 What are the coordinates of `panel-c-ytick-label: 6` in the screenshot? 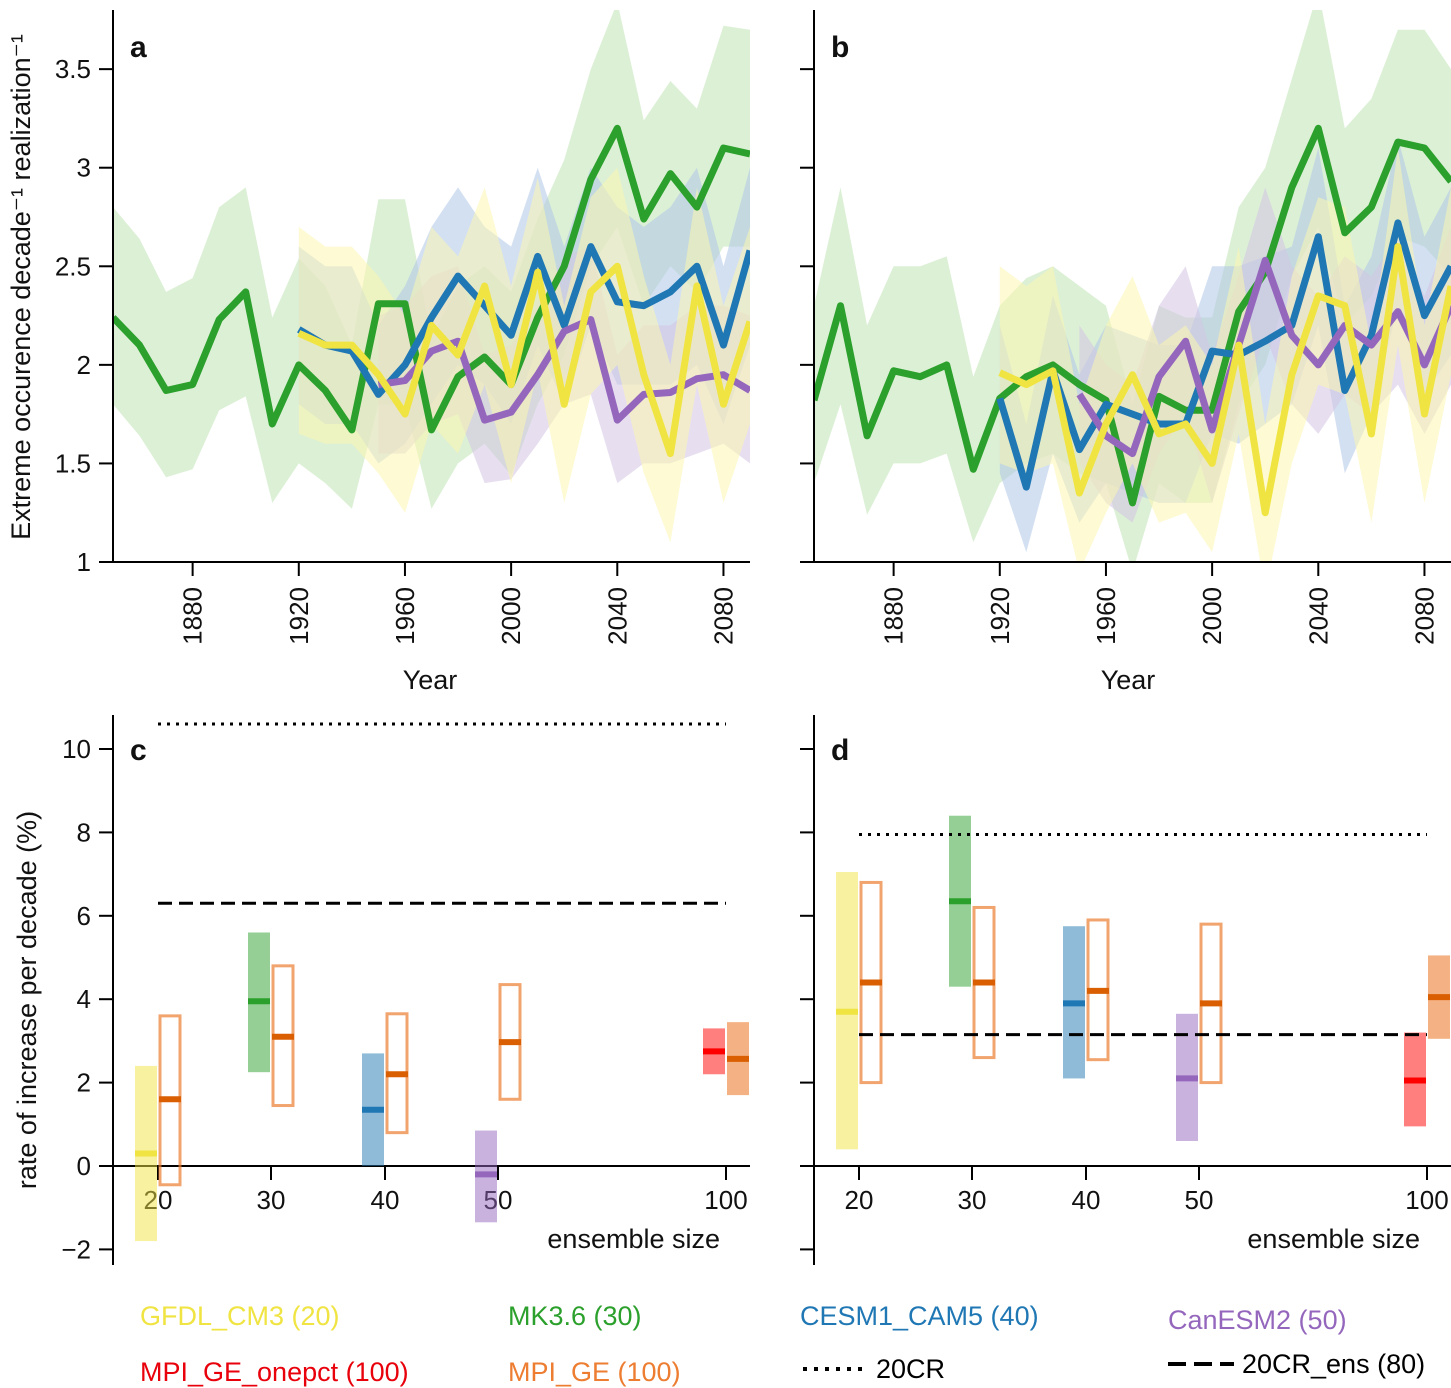 It's located at (84, 916).